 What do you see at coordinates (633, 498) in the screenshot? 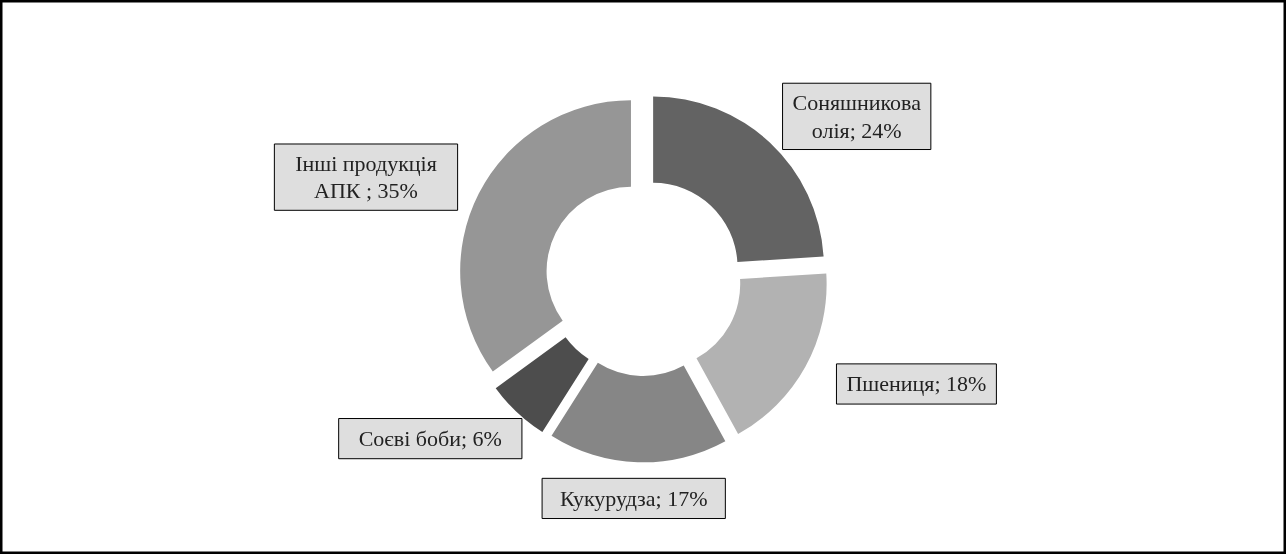
I see `slice-label: Кукурудза; 17%` at bounding box center [633, 498].